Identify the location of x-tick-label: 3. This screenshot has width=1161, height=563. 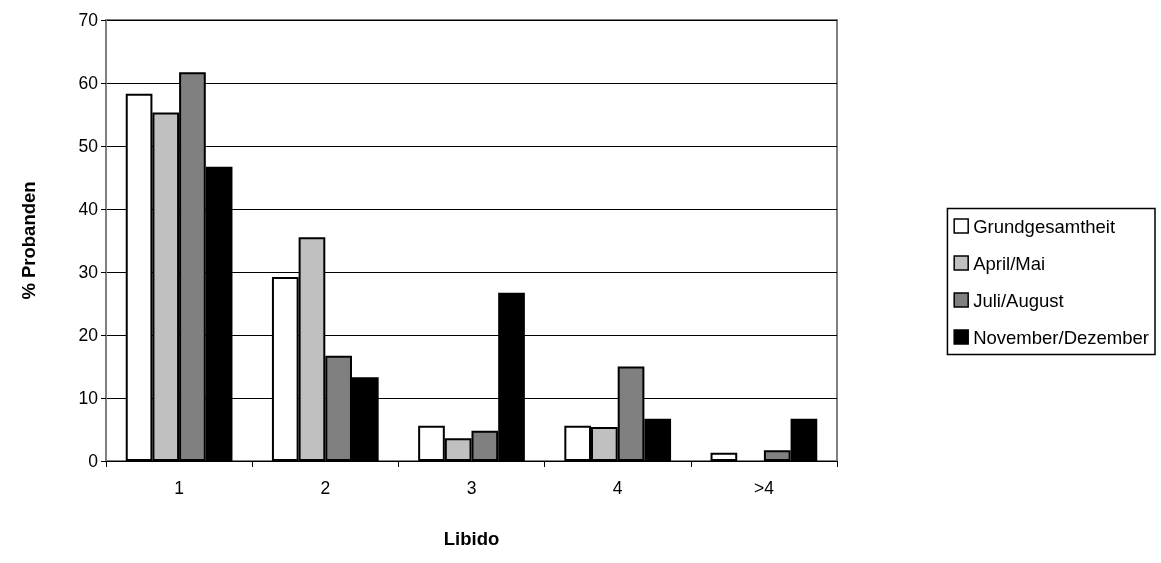
(471, 488).